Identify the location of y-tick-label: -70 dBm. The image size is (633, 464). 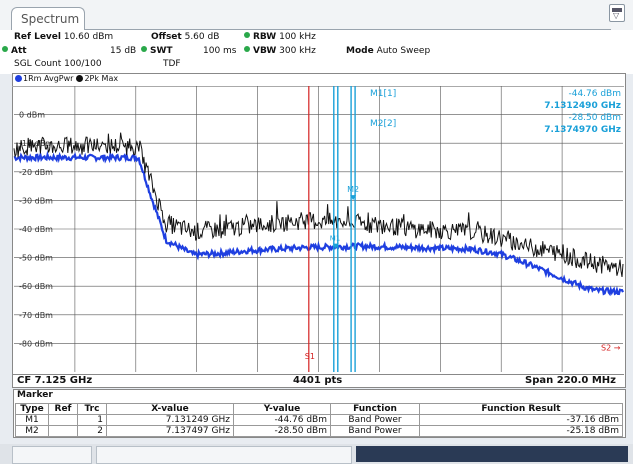
(36, 315).